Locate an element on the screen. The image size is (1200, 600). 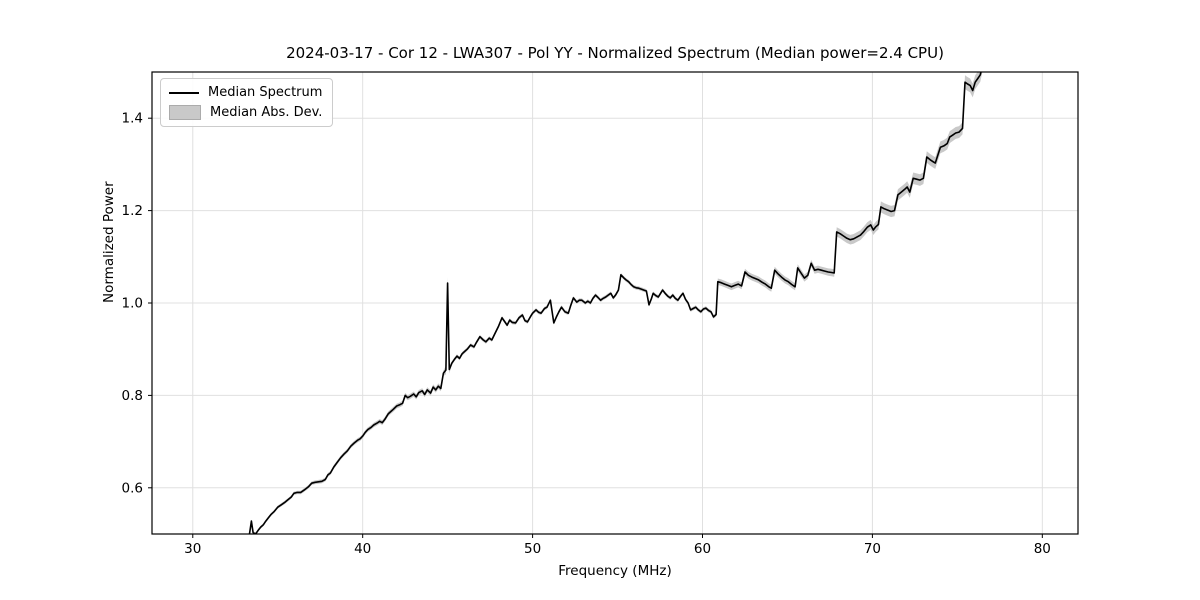
y-tick-label: 0.8 is located at coordinates (132, 396).